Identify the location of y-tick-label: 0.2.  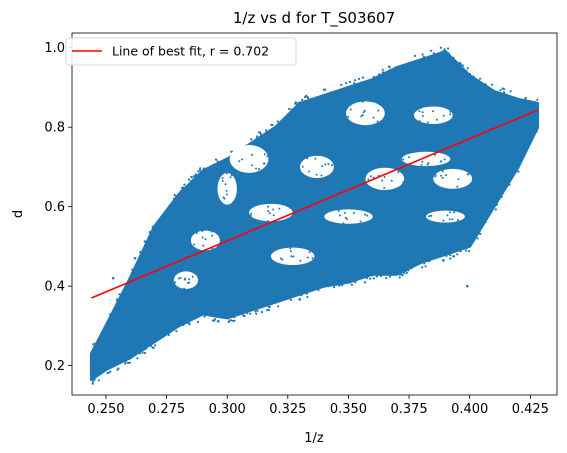
(54, 366).